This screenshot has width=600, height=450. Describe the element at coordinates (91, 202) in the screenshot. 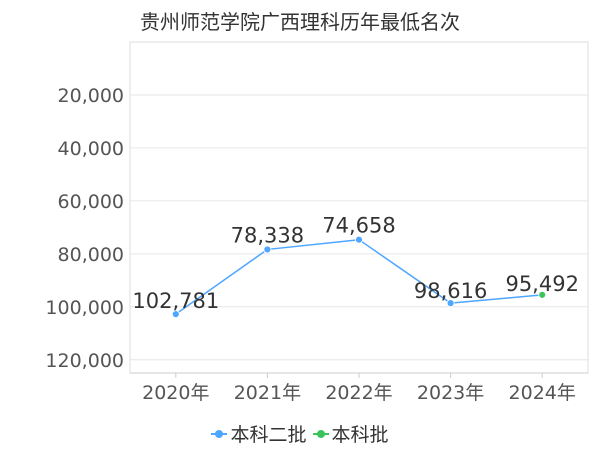

I see `y-tick-label: 60,000` at that location.